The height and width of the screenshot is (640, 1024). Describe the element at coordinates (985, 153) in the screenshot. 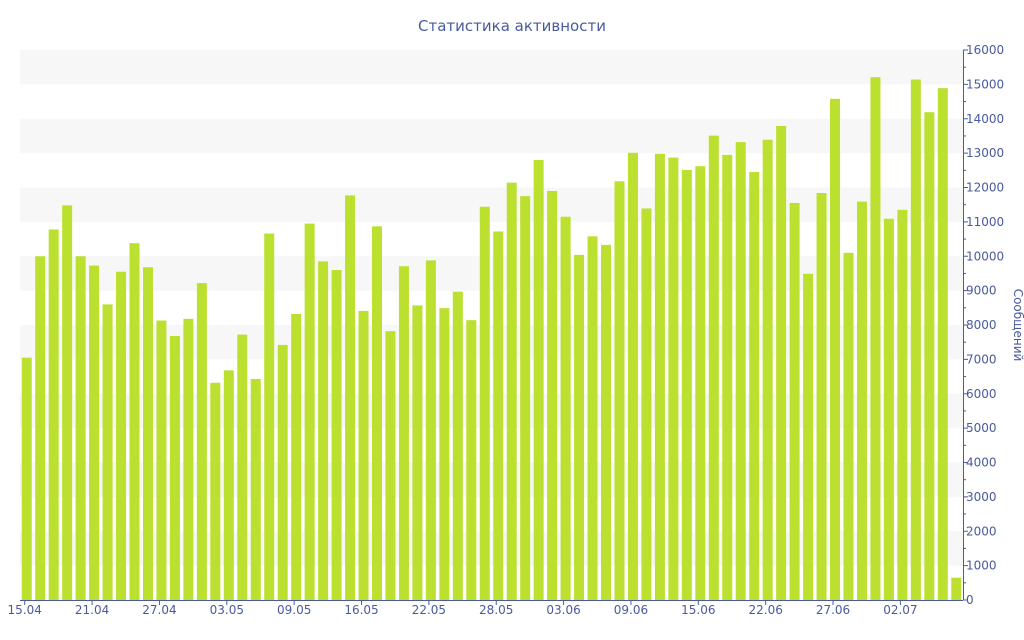

I see `y-tick-label: 13000` at that location.